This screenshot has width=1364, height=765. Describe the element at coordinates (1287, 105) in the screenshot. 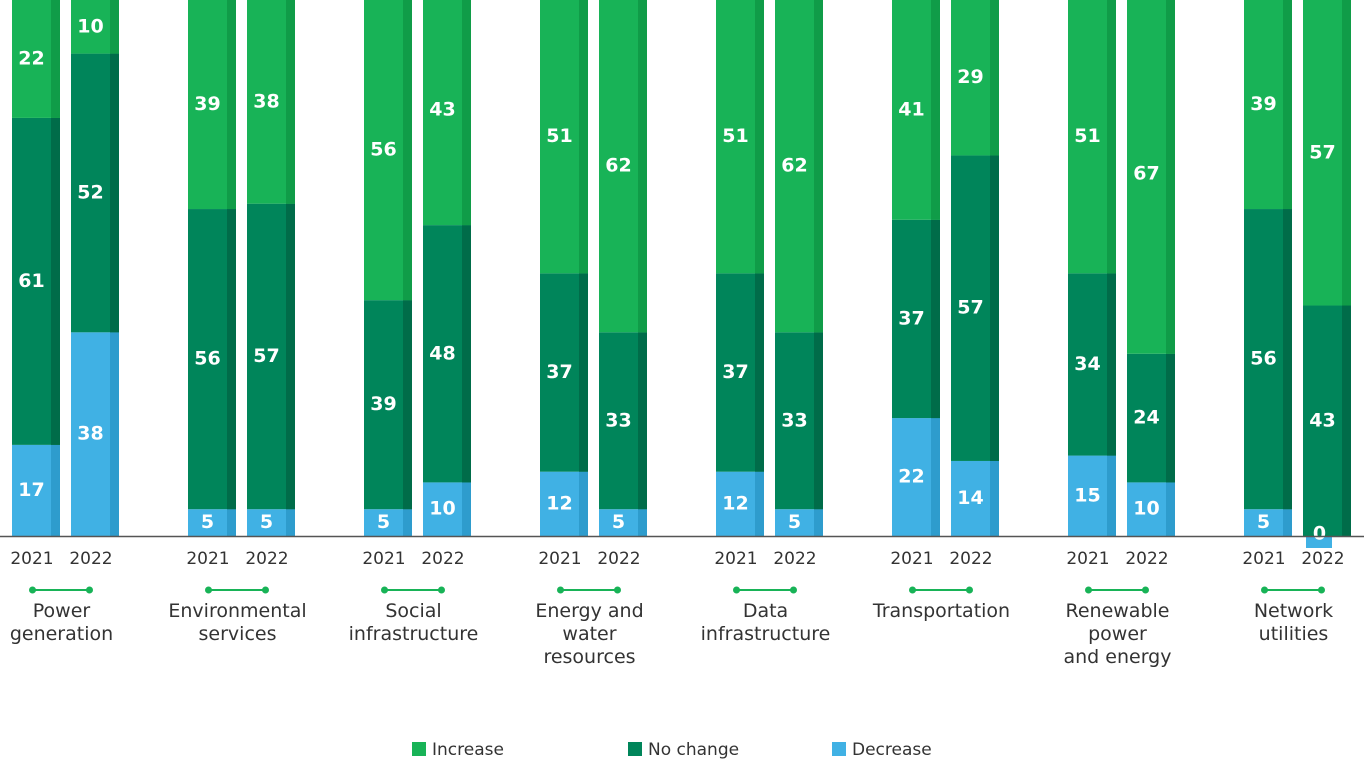

I see `bar-edge-network-utilities-2021-increase` at that location.